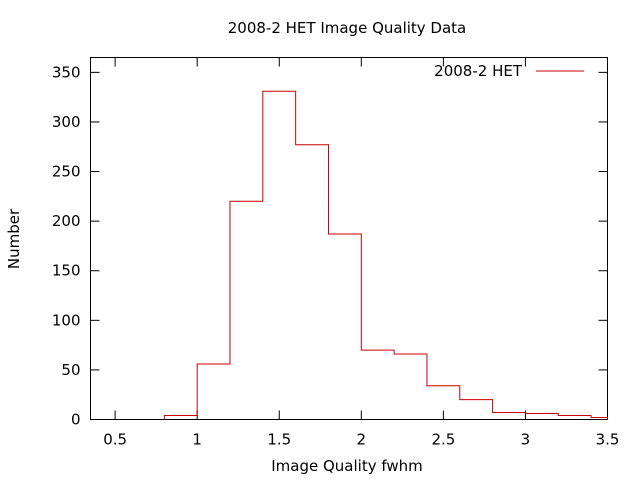 This screenshot has height=480, width=640. I want to click on x-tick-label: 0.5, so click(115, 440).